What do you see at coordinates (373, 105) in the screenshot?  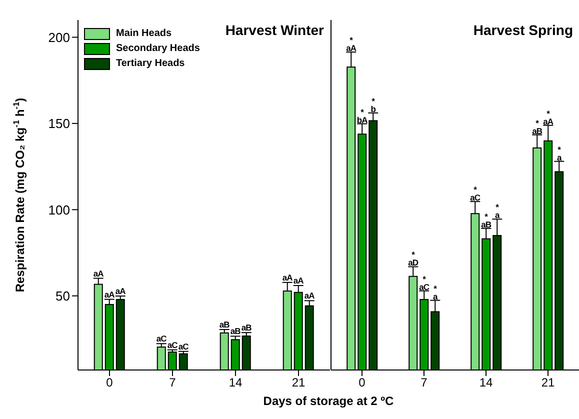 I see `data-label: * b` at bounding box center [373, 105].